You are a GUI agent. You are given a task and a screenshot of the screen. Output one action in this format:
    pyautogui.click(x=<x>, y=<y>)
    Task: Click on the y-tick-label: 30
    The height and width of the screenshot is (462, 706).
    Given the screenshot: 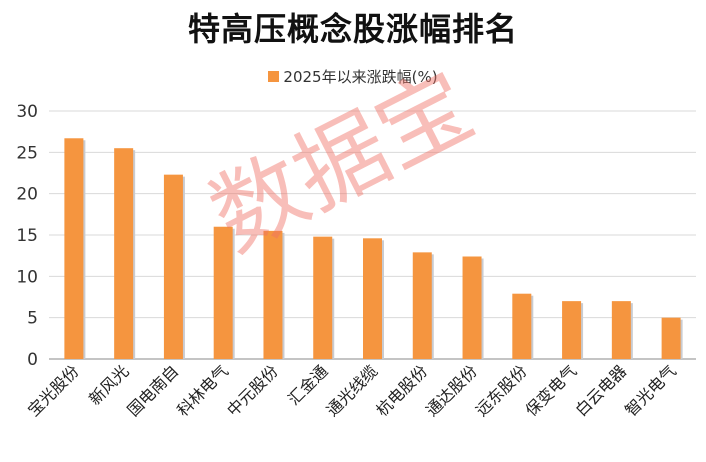 What is the action you would take?
    pyautogui.click(x=27, y=112)
    